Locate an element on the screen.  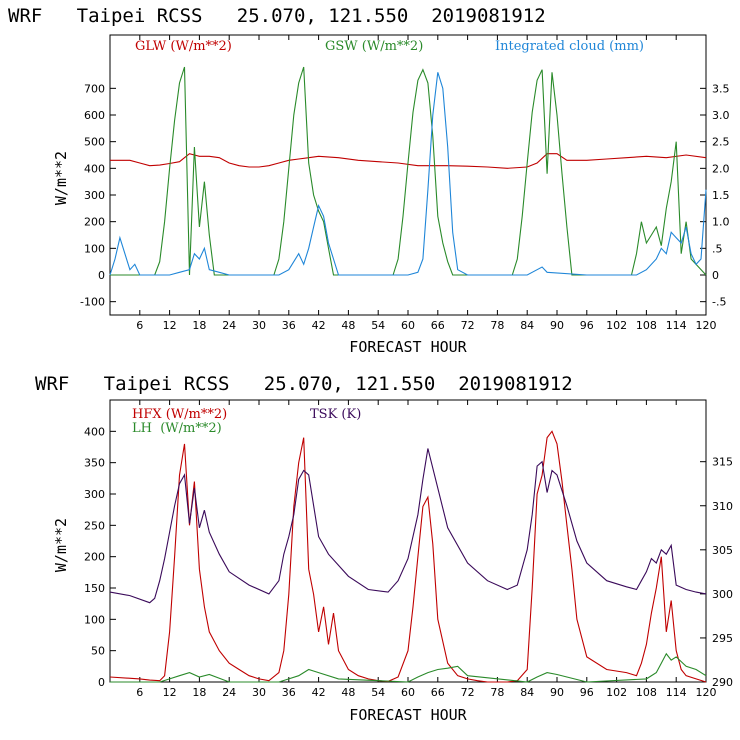
y-tick-label: -100 is located at coordinates (92, 302).